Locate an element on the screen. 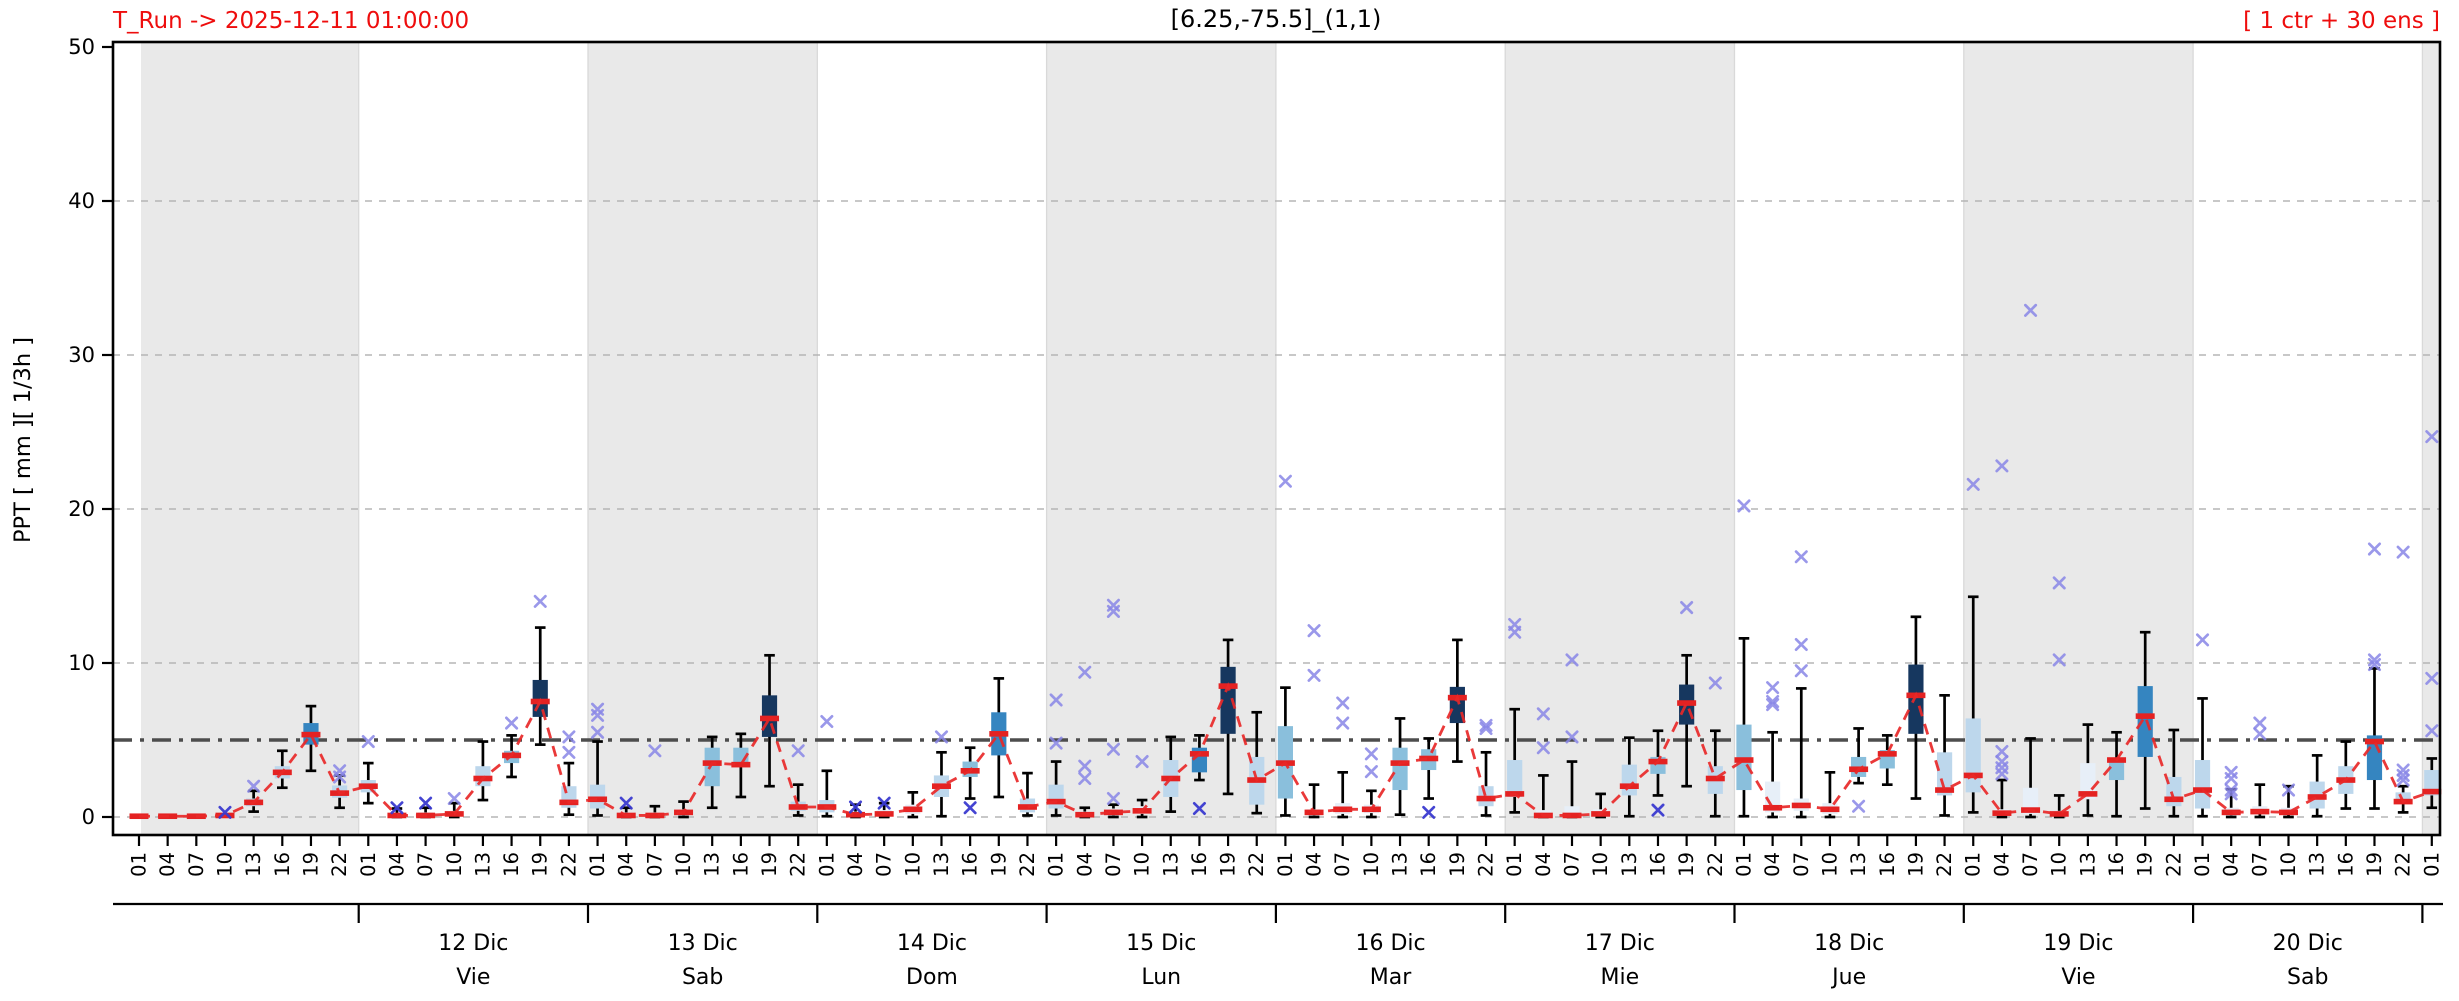 The width and height of the screenshot is (2459, 1001). day-date-label: 19 Dic is located at coordinates (2078, 943).